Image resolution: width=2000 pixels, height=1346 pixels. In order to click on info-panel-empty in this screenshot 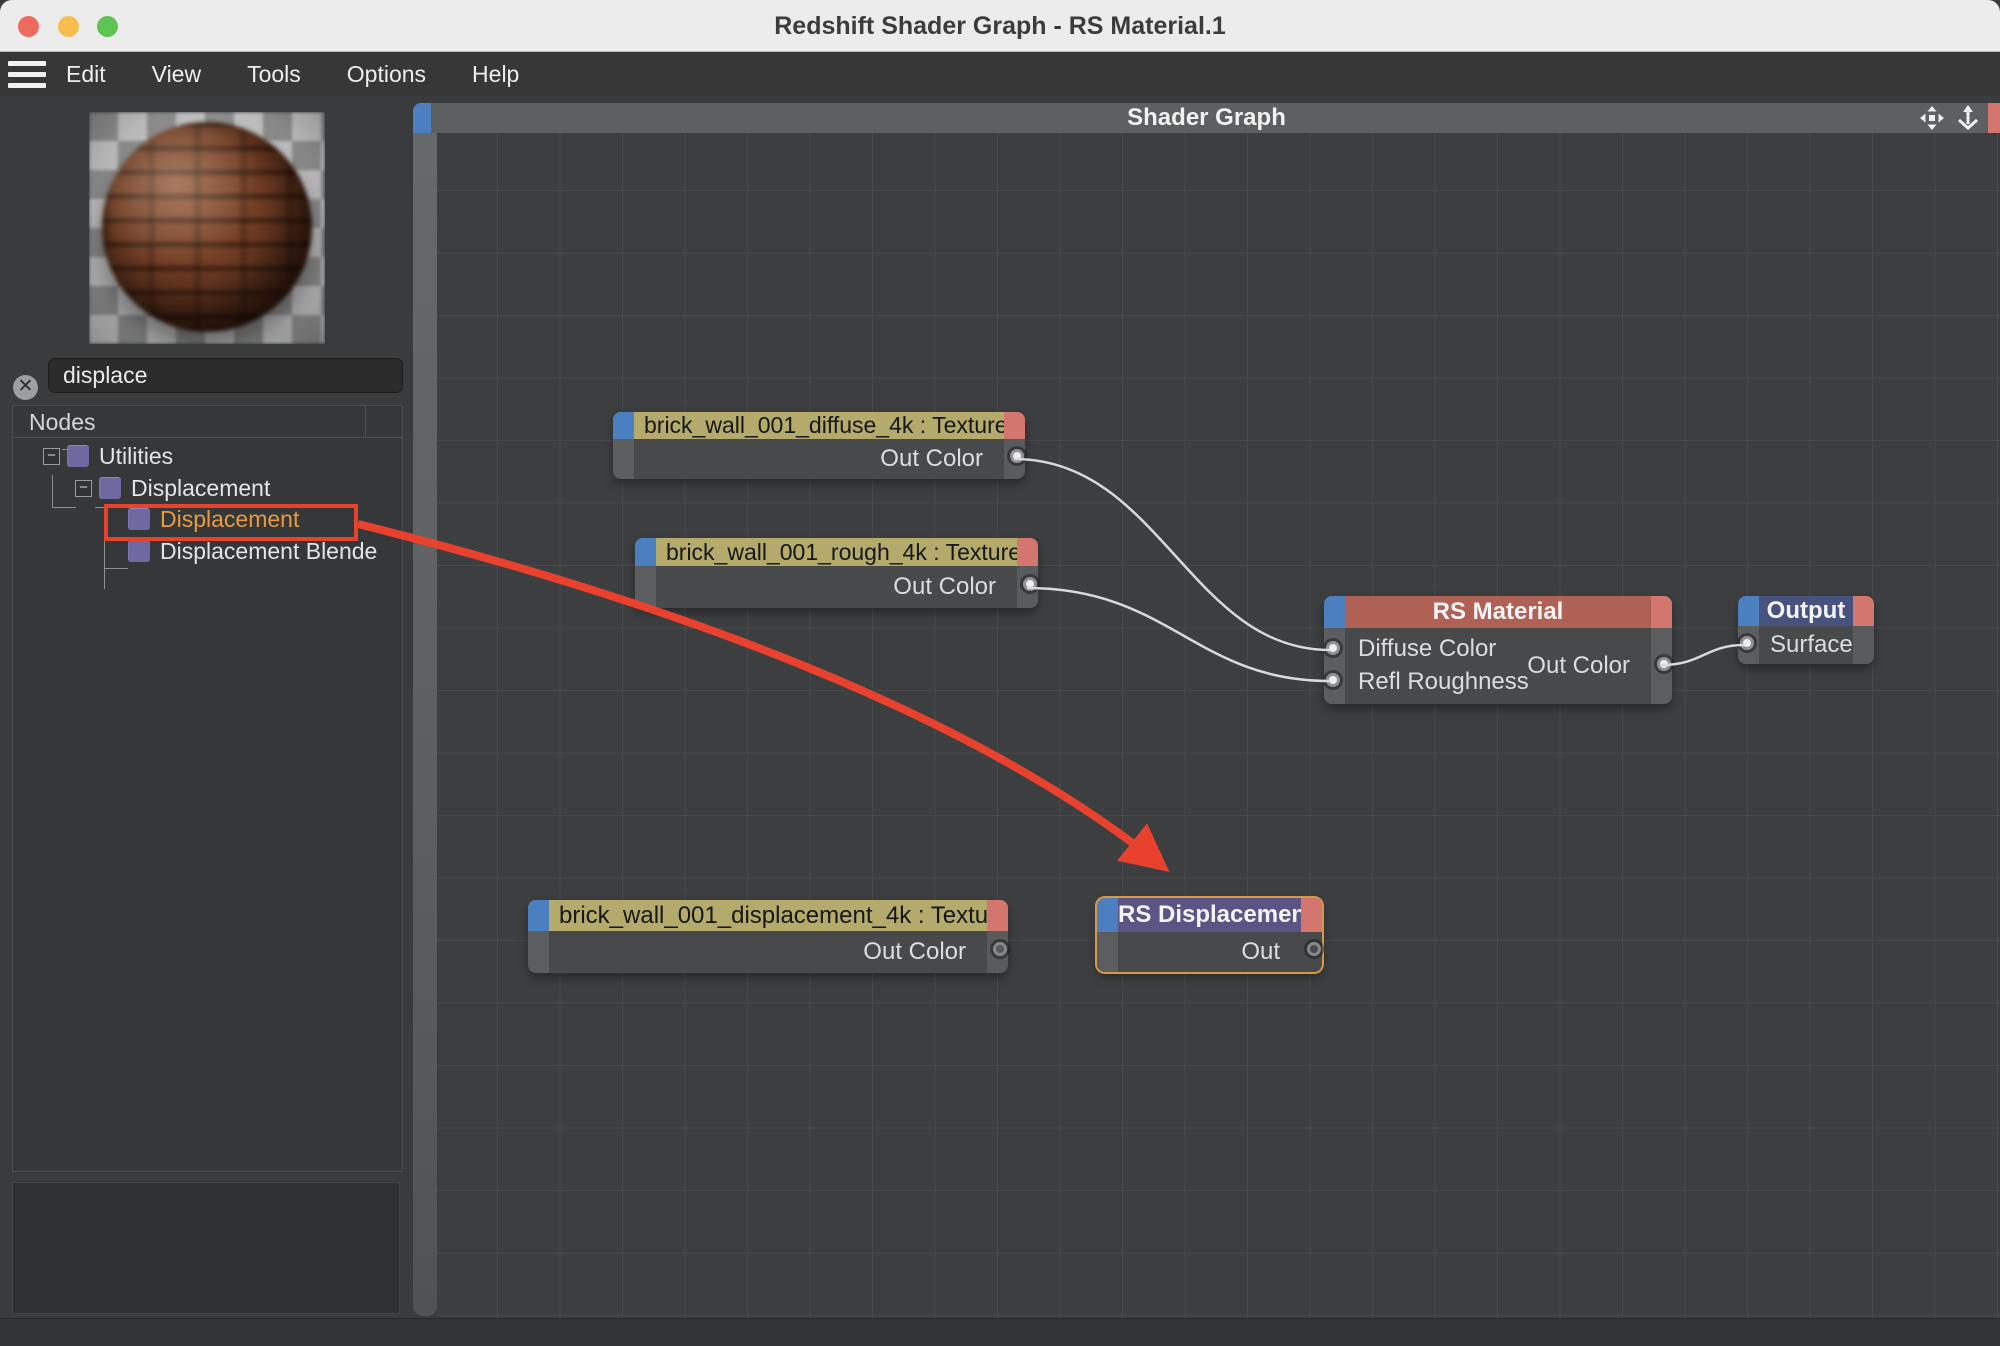, I will do `click(206, 1248)`.